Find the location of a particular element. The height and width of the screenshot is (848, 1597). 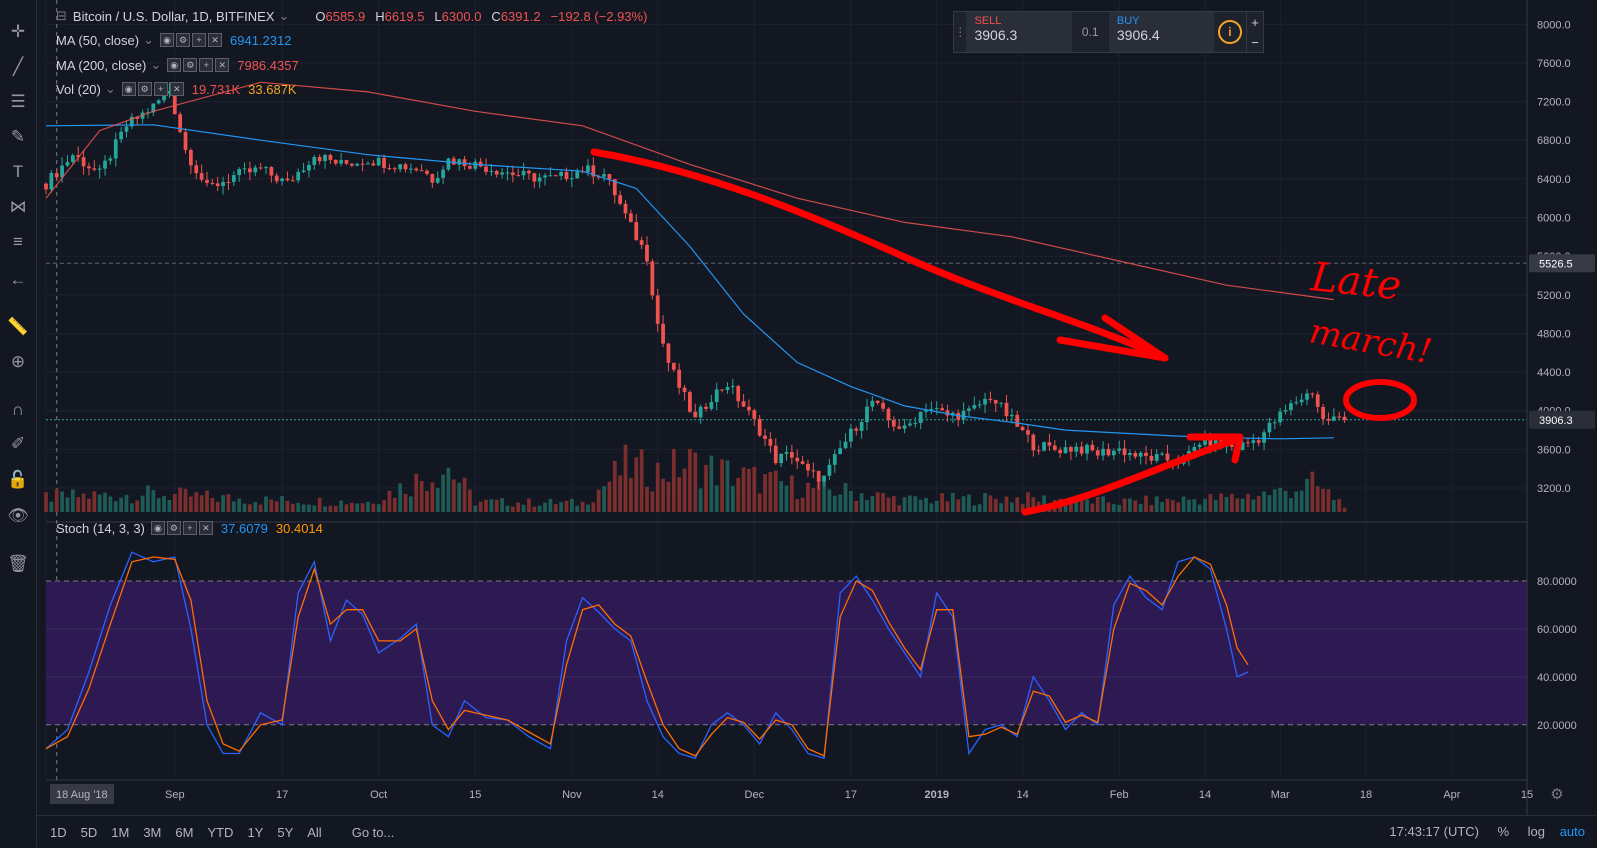

ma50-legend: MA (50, close) ⌄ ◉ ⚙ + ✕ 6941.2312 is located at coordinates (173, 40).